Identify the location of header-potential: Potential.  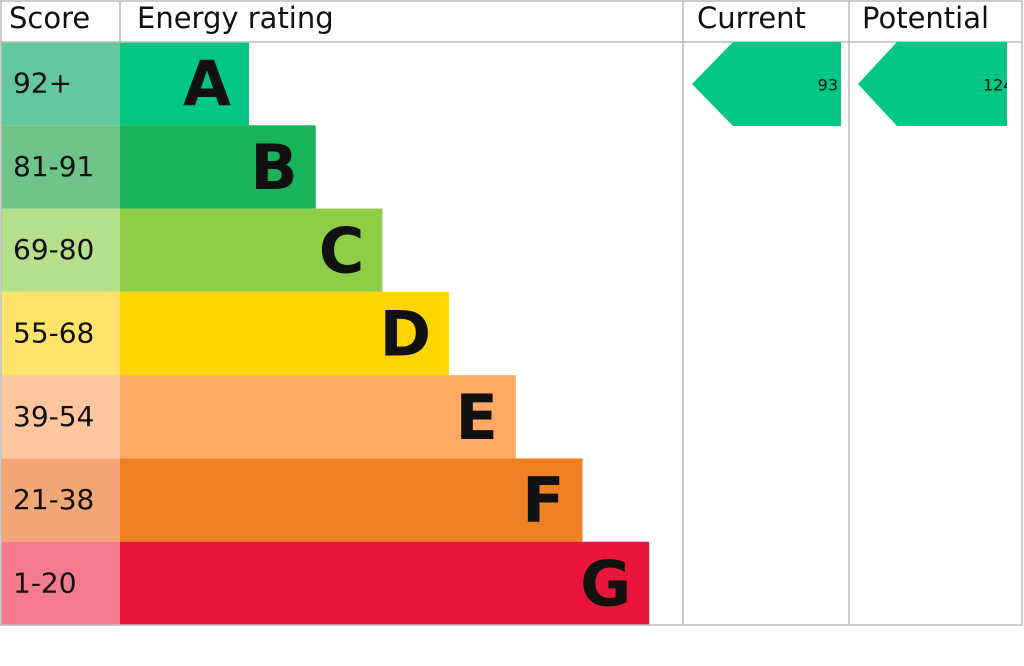
(925, 18).